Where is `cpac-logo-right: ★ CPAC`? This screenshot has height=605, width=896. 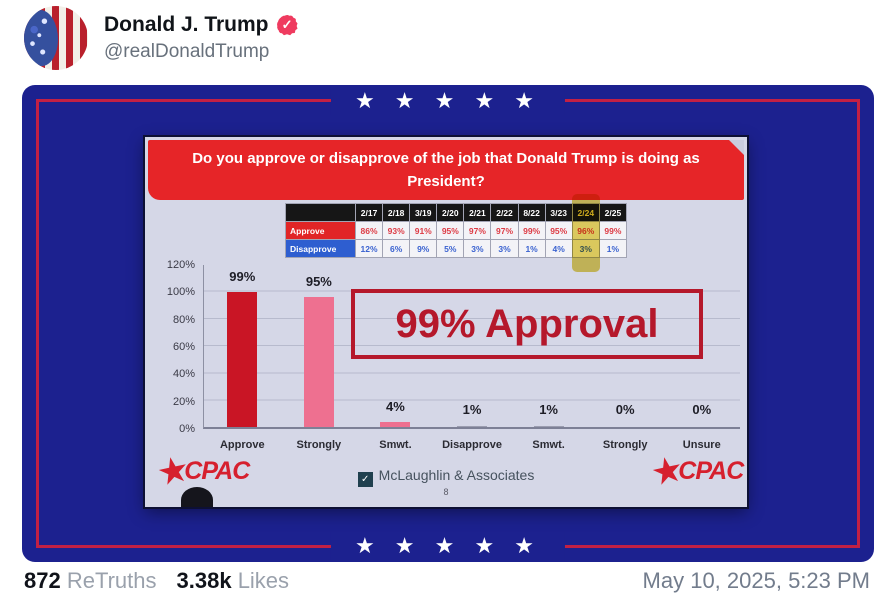 cpac-logo-right: ★ CPAC is located at coordinates (695, 470).